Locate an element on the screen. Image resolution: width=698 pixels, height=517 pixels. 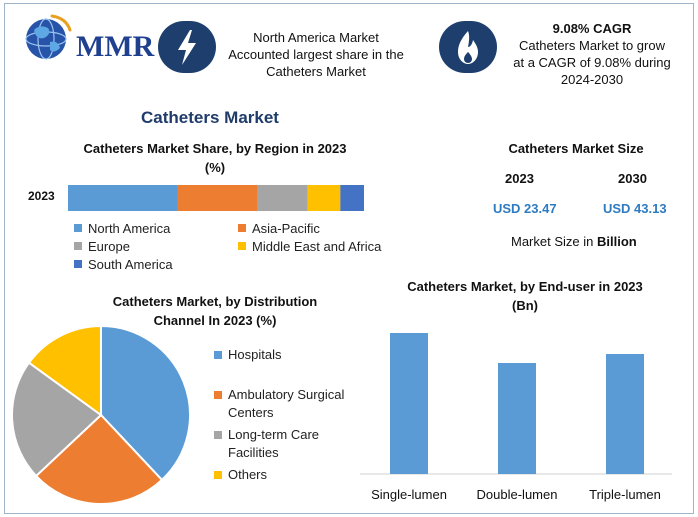
lightning-icon is located at coordinates (187, 47).